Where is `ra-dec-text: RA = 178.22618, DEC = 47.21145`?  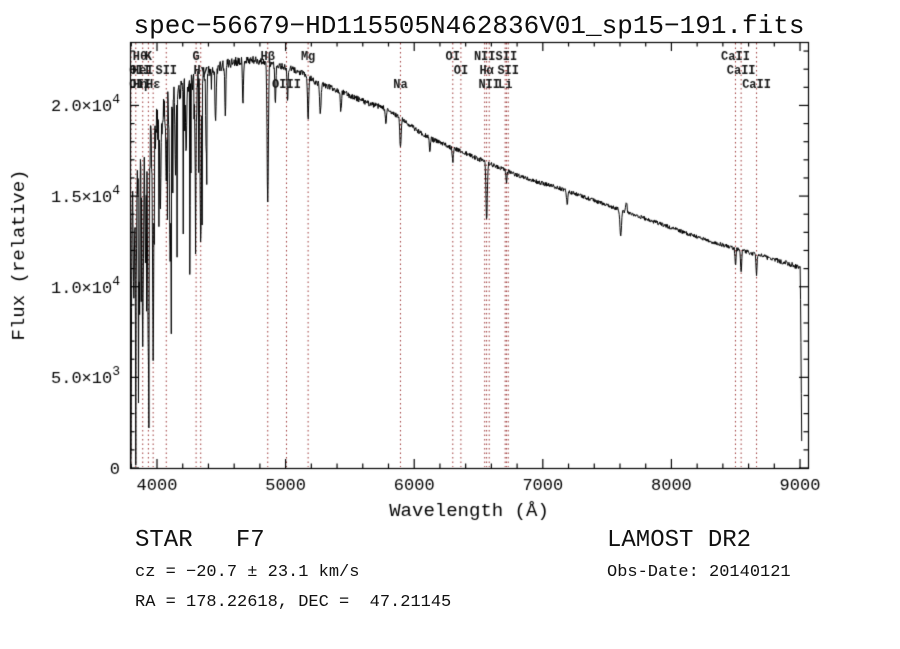 ra-dec-text: RA = 178.22618, DEC = 47.21145 is located at coordinates (293, 602).